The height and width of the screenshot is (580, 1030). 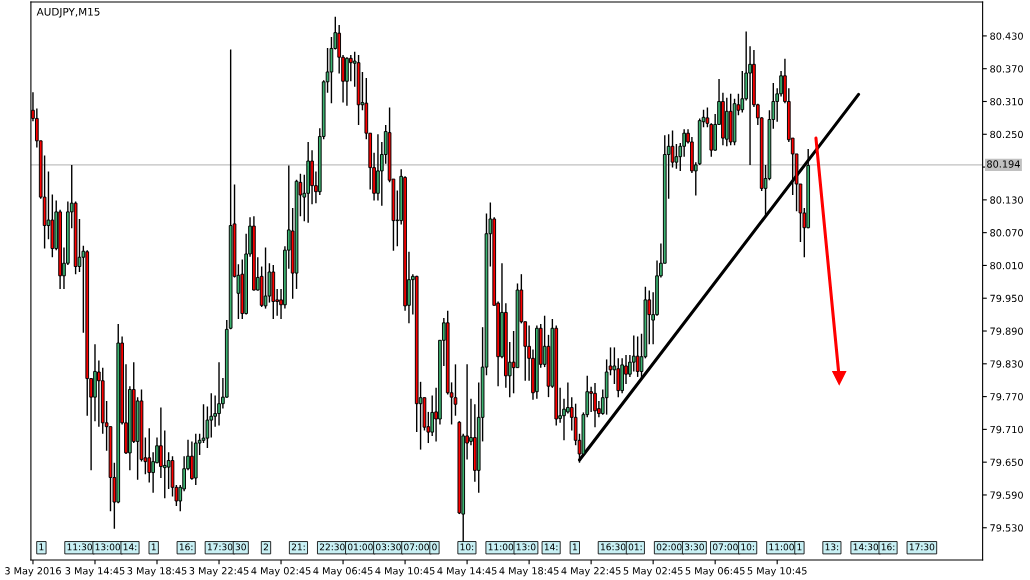 I want to click on x-tick-label: 5 May 02:45, so click(x=653, y=572).